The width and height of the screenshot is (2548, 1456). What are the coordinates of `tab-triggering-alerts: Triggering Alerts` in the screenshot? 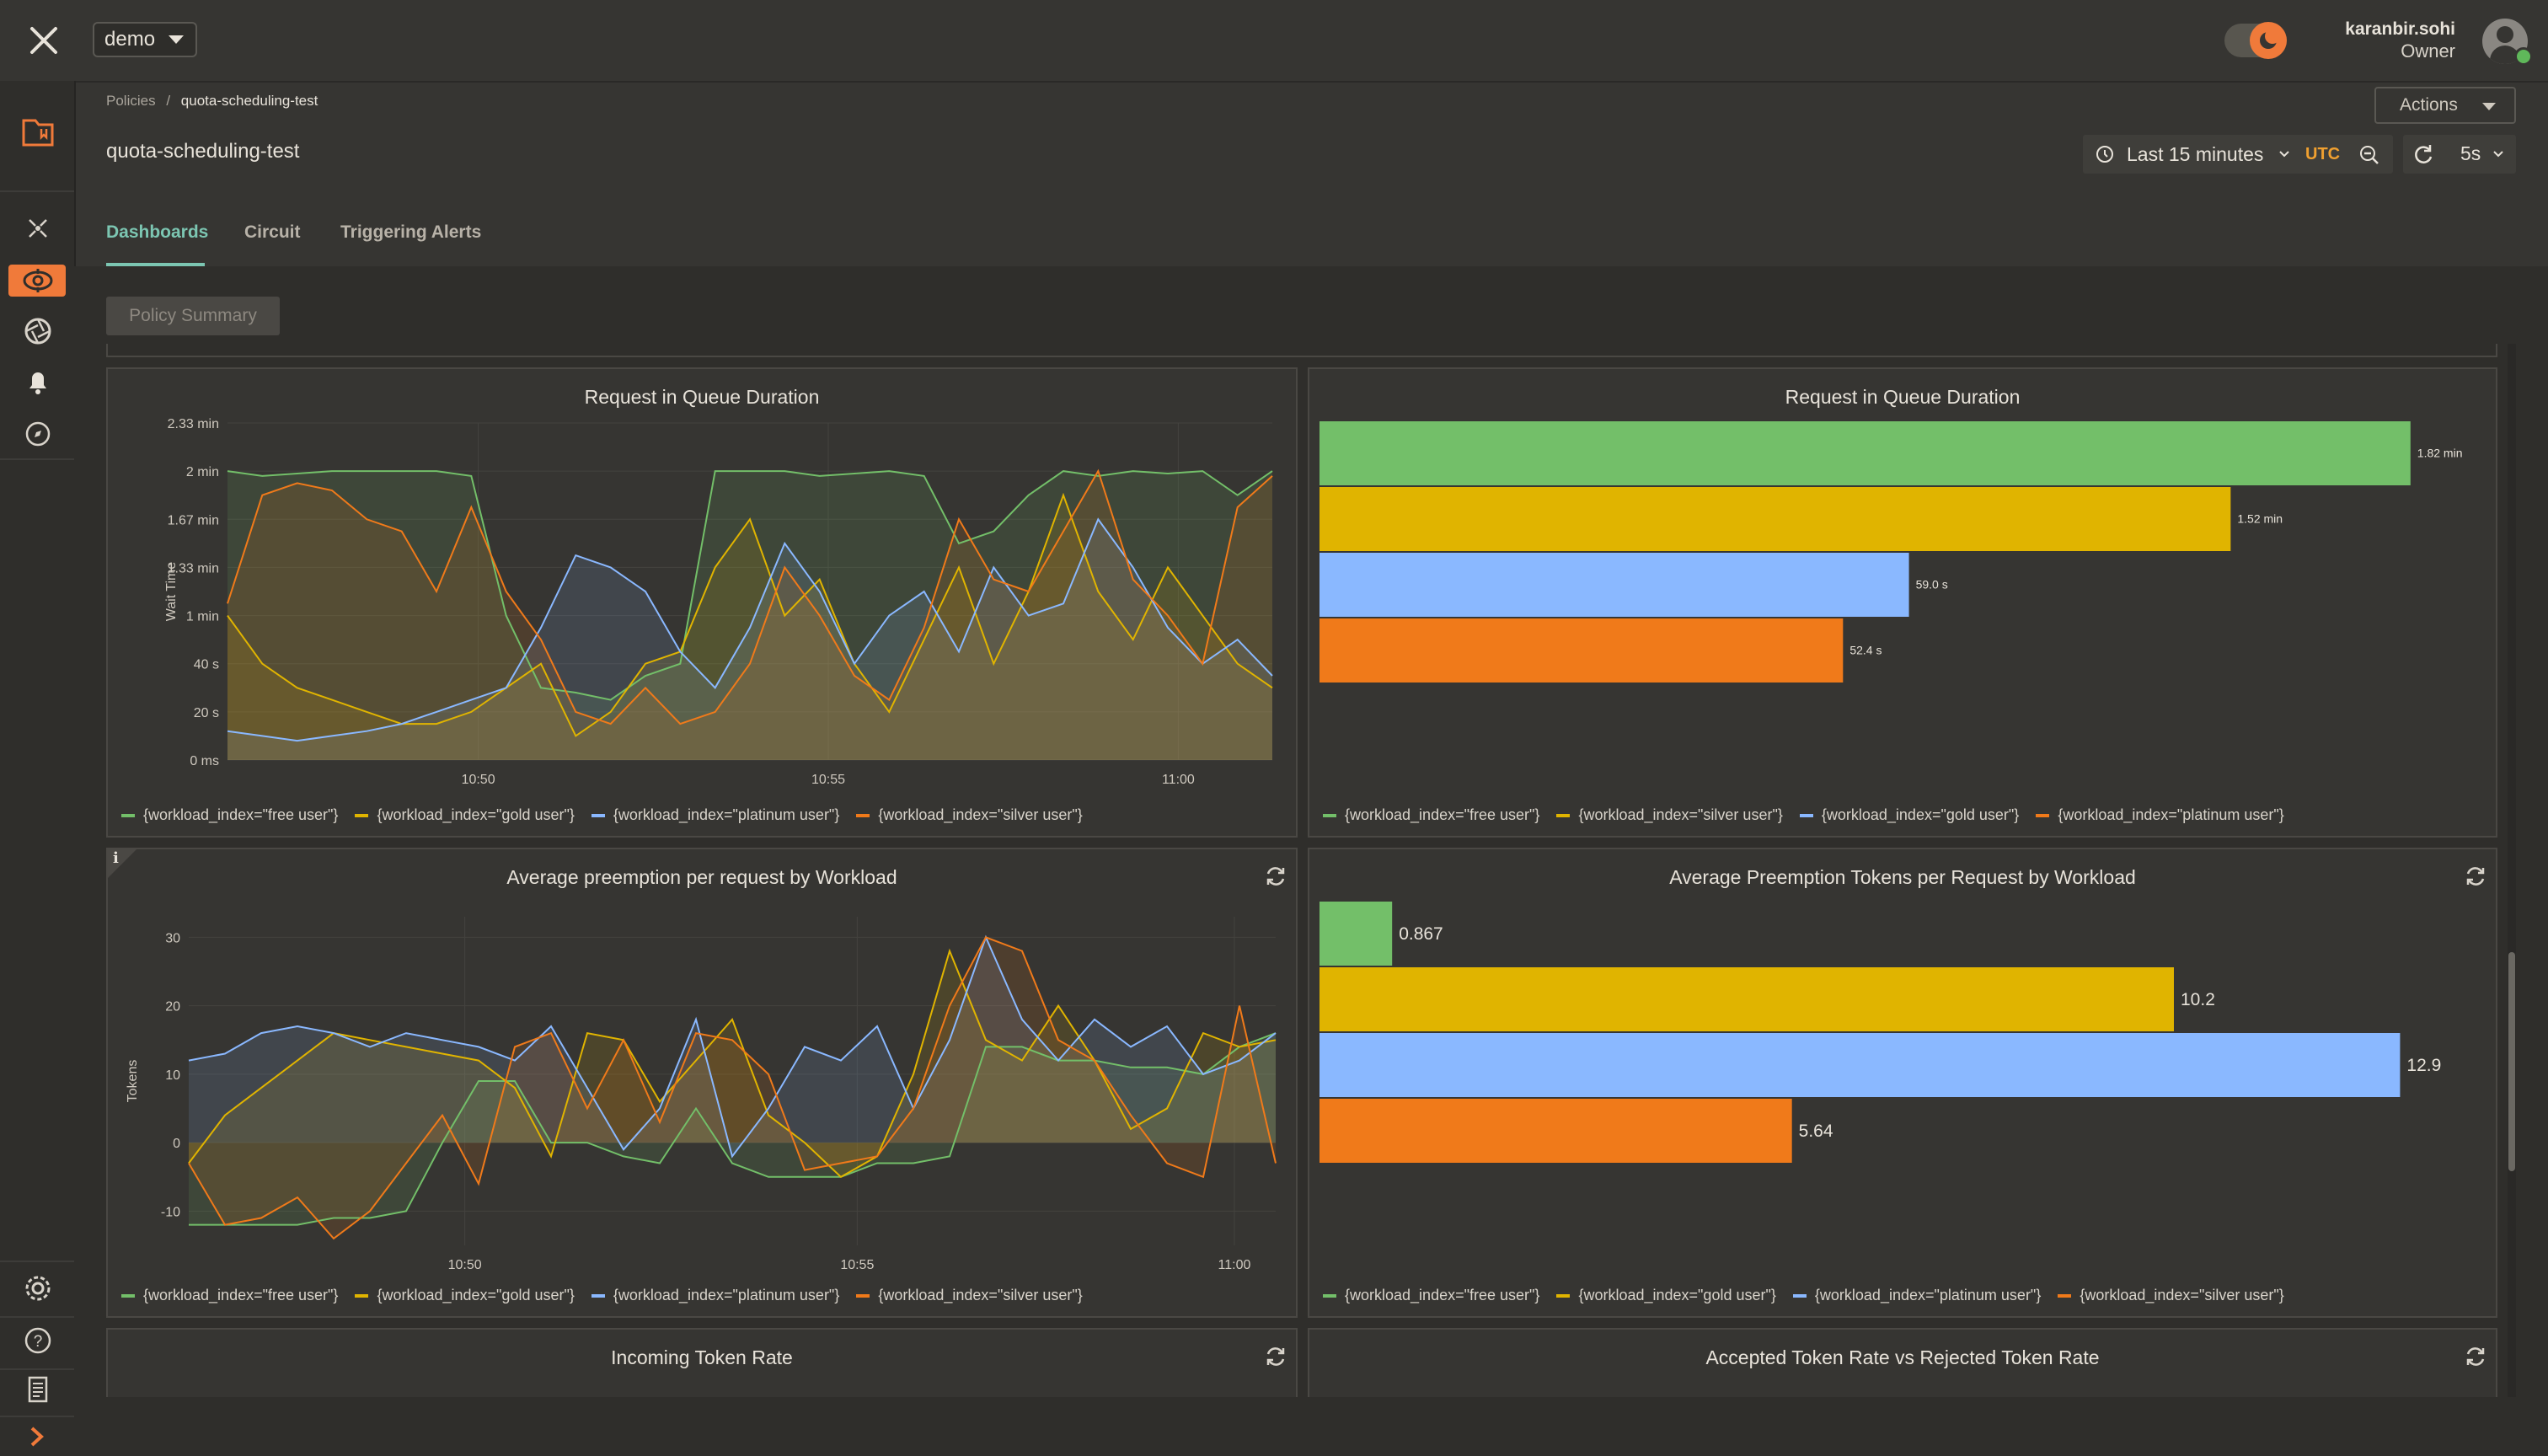 It's located at (411, 232).